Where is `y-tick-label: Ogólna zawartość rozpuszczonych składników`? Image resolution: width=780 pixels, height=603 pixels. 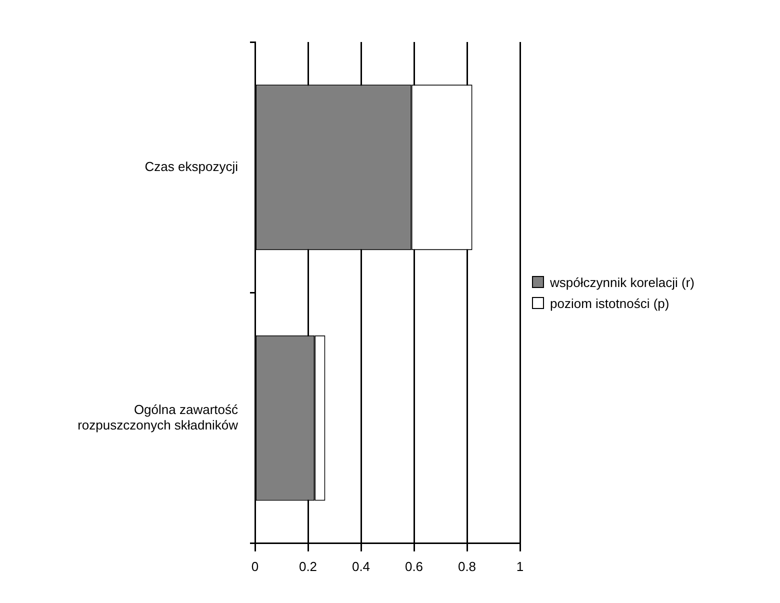
y-tick-label: Ogólna zawartość rozpuszczonych składników is located at coordinates (158, 417).